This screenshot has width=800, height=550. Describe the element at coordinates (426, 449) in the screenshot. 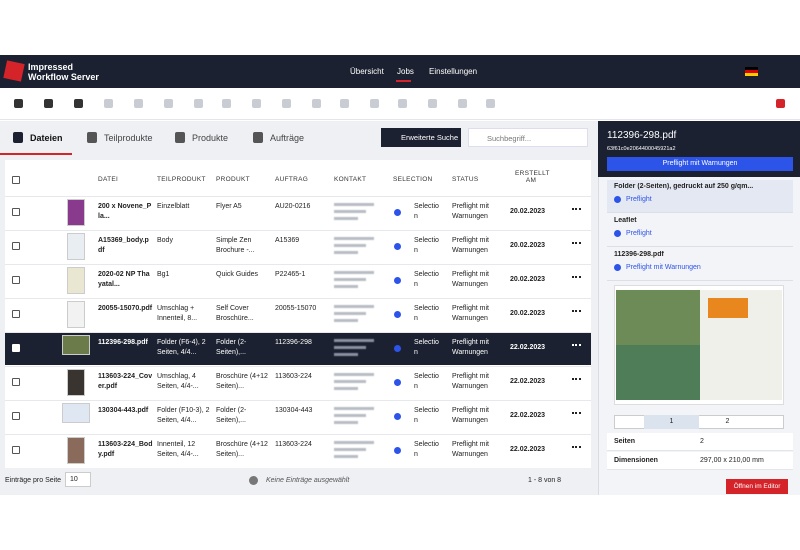

I see `cell: Selection` at that location.